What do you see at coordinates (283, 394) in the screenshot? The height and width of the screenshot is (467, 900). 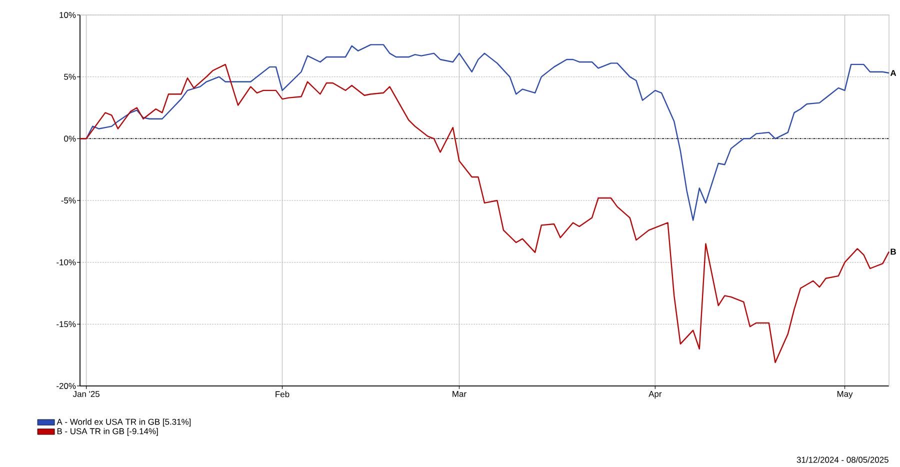 I see `x-tick-label: Feb` at bounding box center [283, 394].